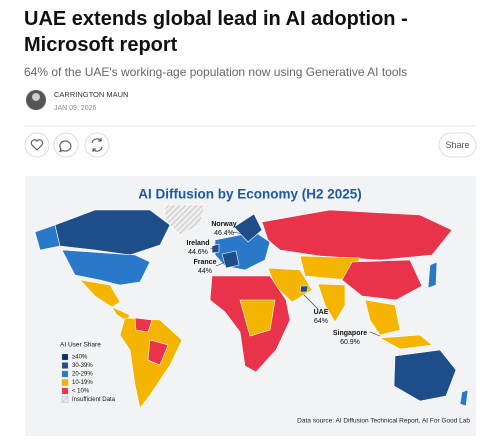 The image size is (500, 441). Describe the element at coordinates (82, 383) in the screenshot. I see `legend-label: 10-19%` at that location.